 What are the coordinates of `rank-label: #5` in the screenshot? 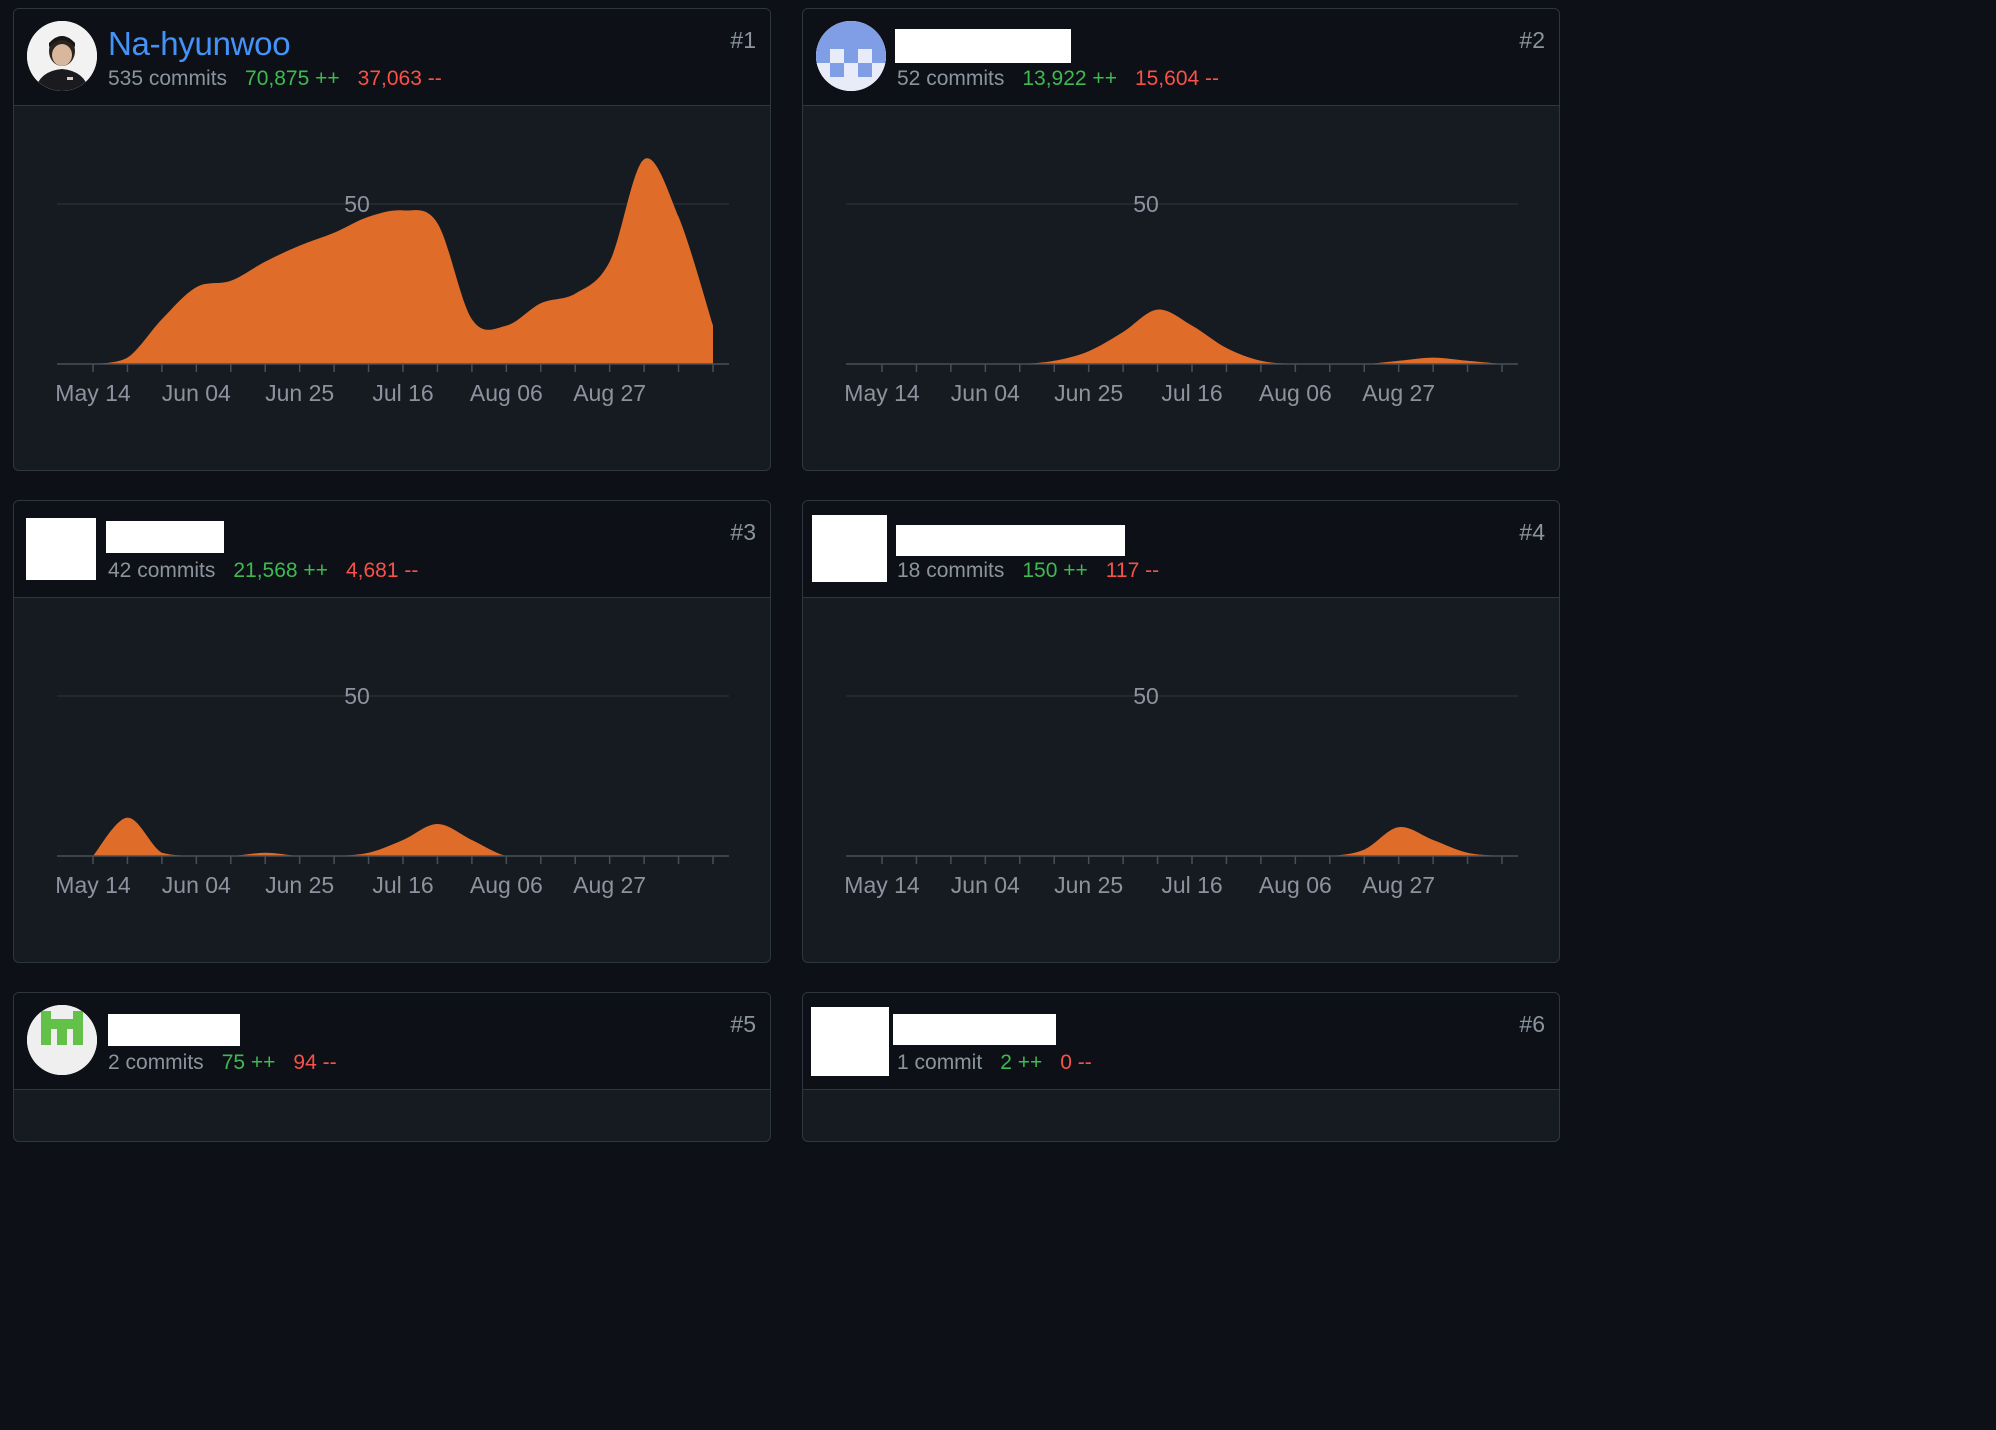 It's located at (743, 1024).